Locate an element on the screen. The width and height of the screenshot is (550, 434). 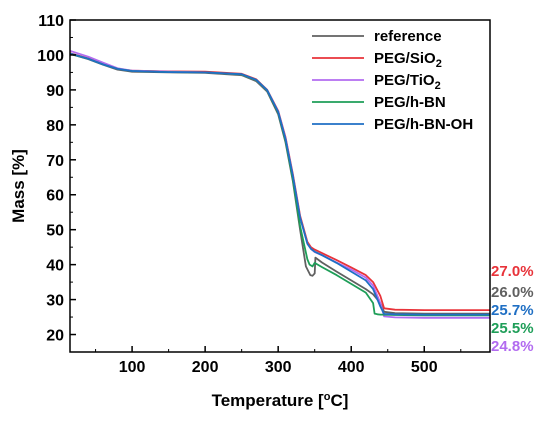
end-value-label: 27.0% is located at coordinates (512, 271).